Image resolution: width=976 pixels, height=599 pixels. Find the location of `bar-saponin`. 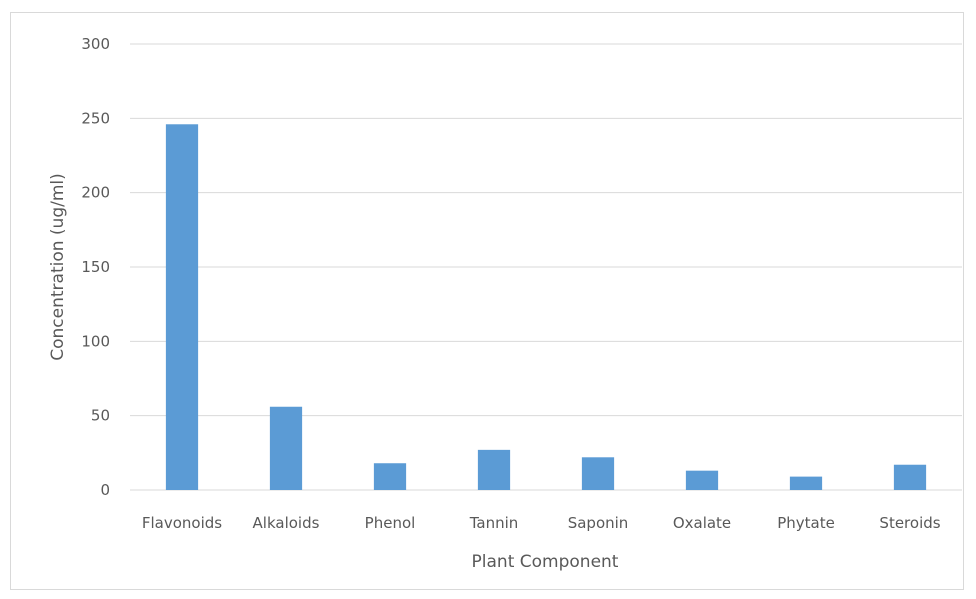

bar-saponin is located at coordinates (598, 473).